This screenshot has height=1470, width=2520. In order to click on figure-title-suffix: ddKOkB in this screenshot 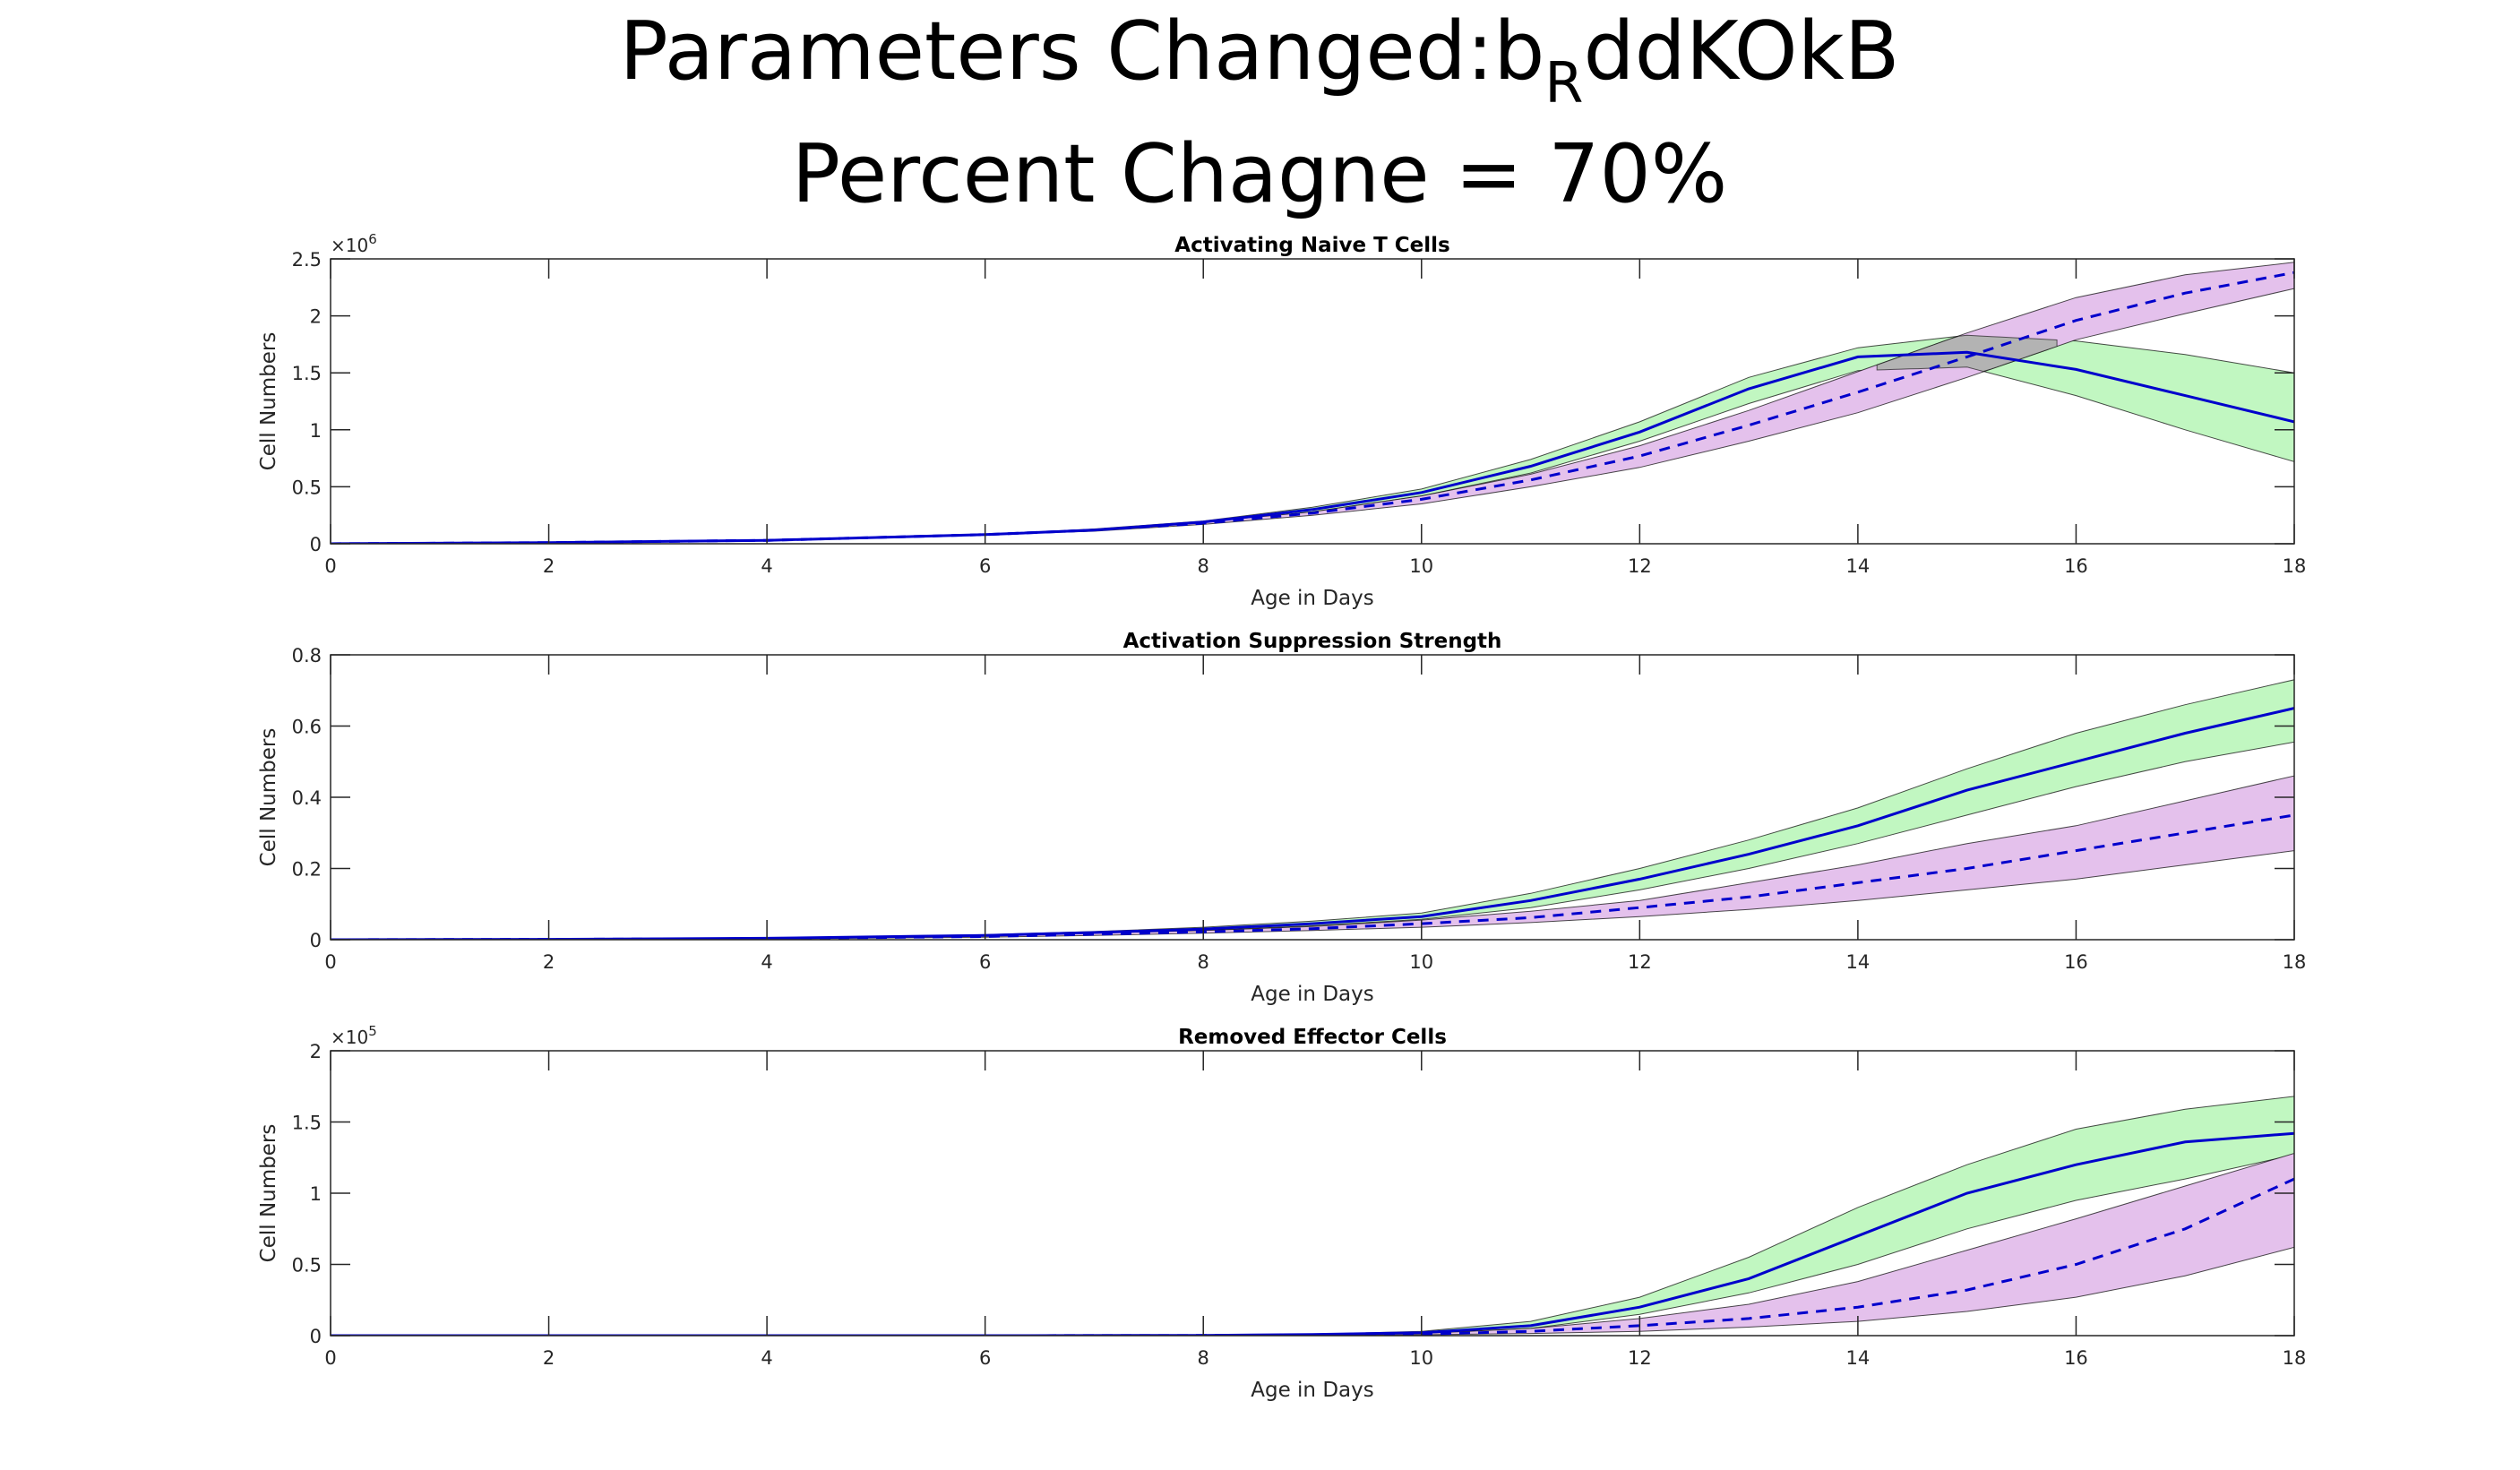, I will do `click(1741, 51)`.